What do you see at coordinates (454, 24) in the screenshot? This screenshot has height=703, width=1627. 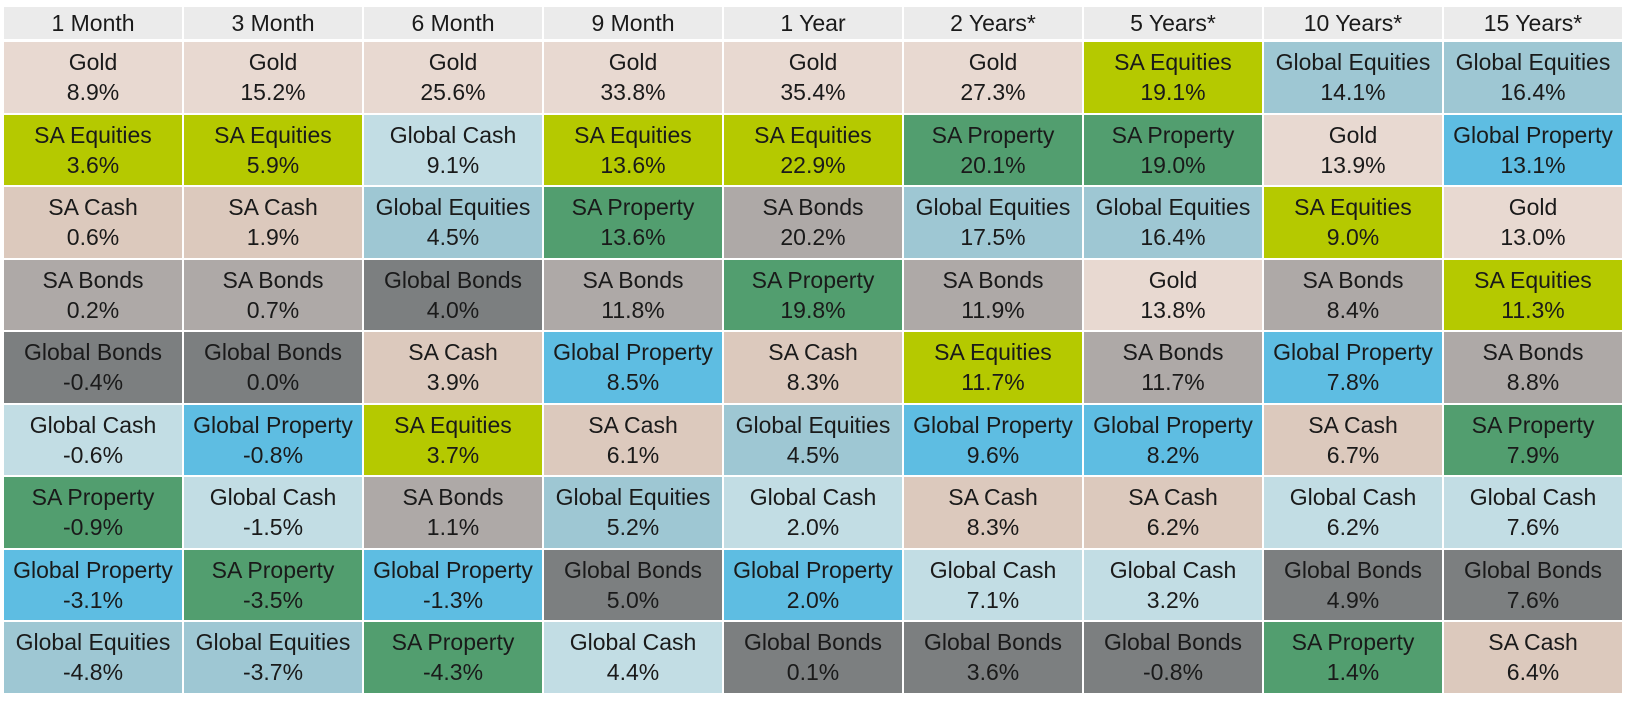 I see `column-header: 6 Month` at bounding box center [454, 24].